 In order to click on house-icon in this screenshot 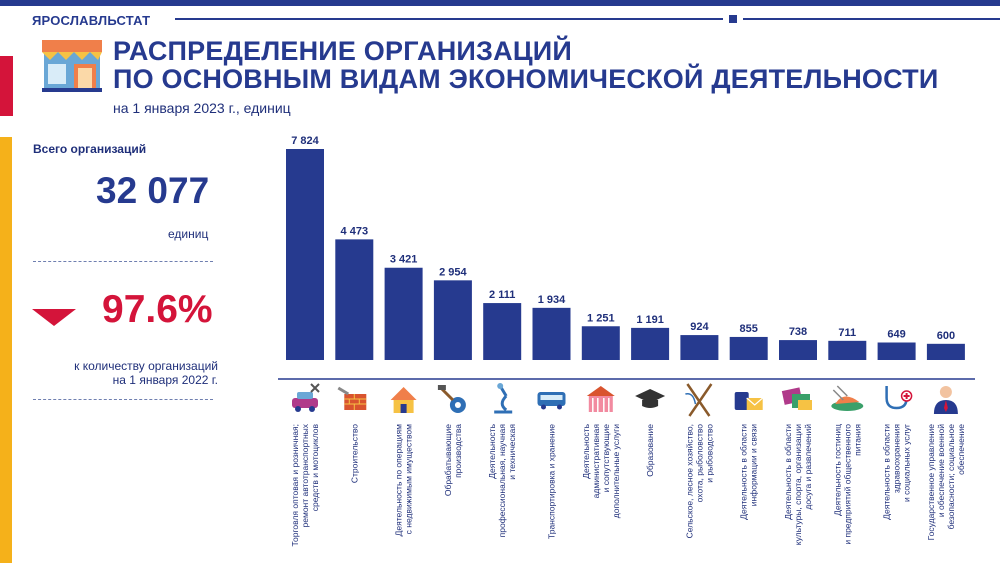, I will do `click(403, 400)`.